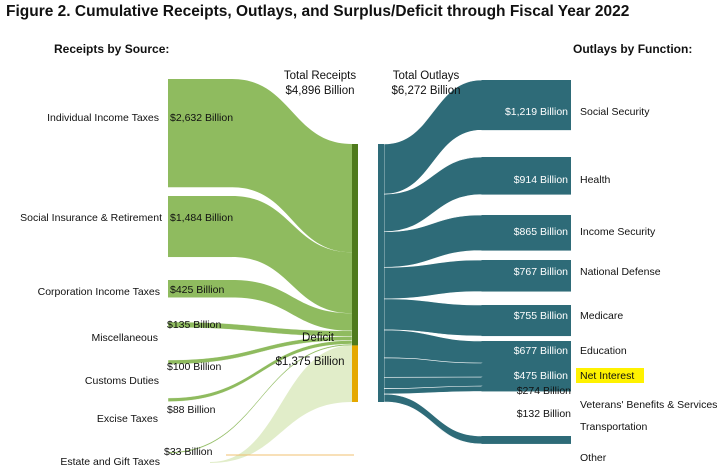  I want to click on deficit-value: $1,375 Billion, so click(309, 362).